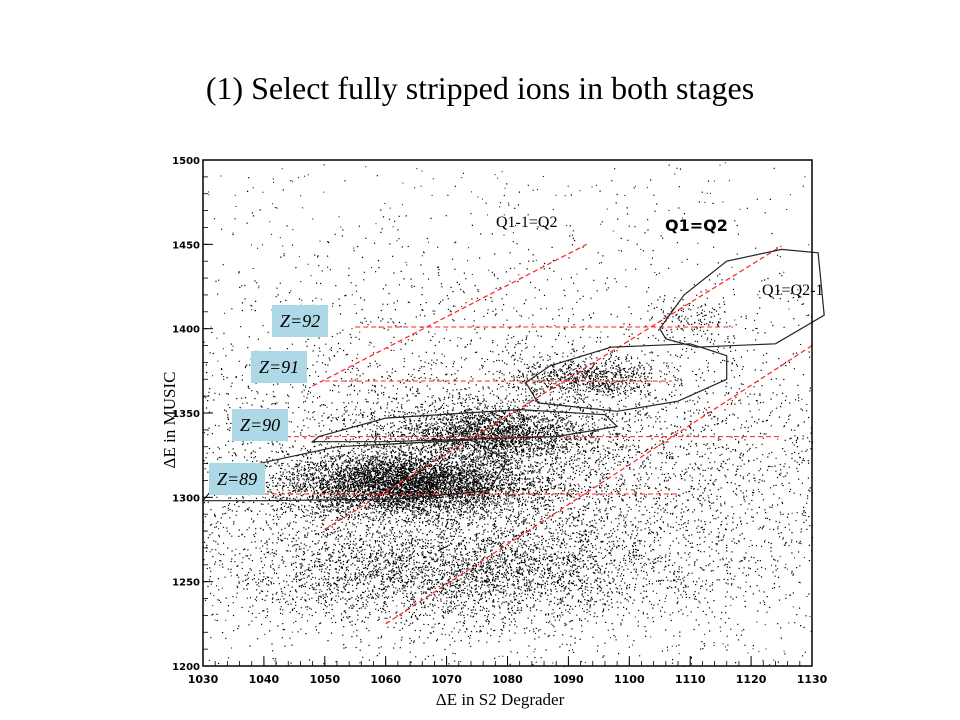 This screenshot has height=720, width=960. I want to click on q1-eq-q2-annotation: Q1=Q2, so click(696, 225).